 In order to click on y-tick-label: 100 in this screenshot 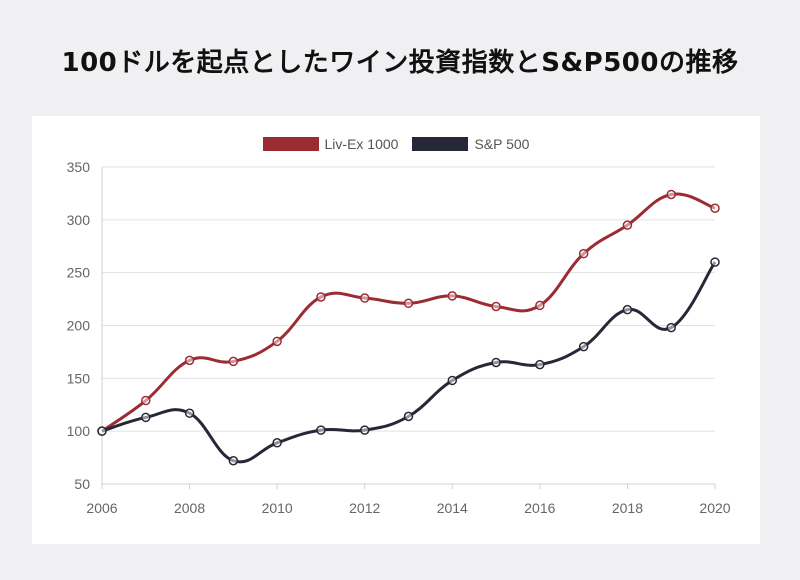, I will do `click(79, 431)`.